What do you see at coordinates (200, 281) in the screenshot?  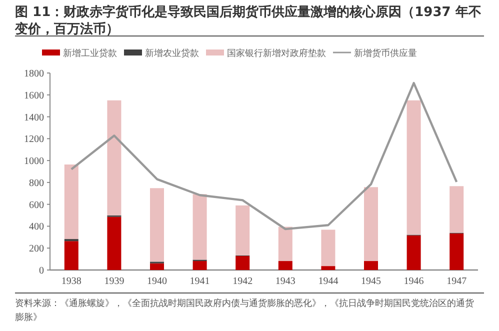 I see `x-tick-label: 1941` at bounding box center [200, 281].